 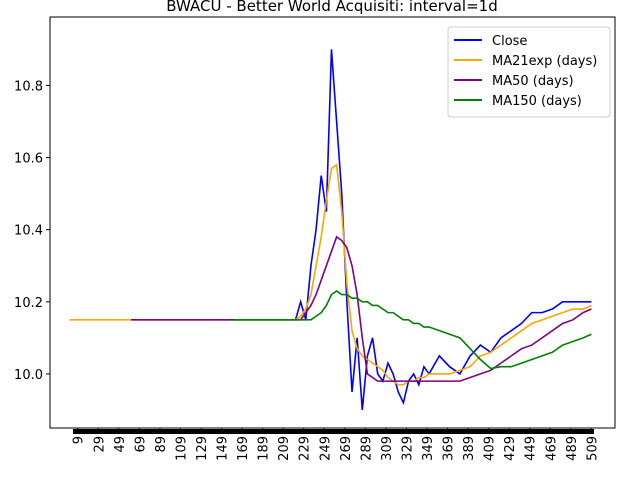 What do you see at coordinates (28, 375) in the screenshot?
I see `y-tick-label: 10.0` at bounding box center [28, 375].